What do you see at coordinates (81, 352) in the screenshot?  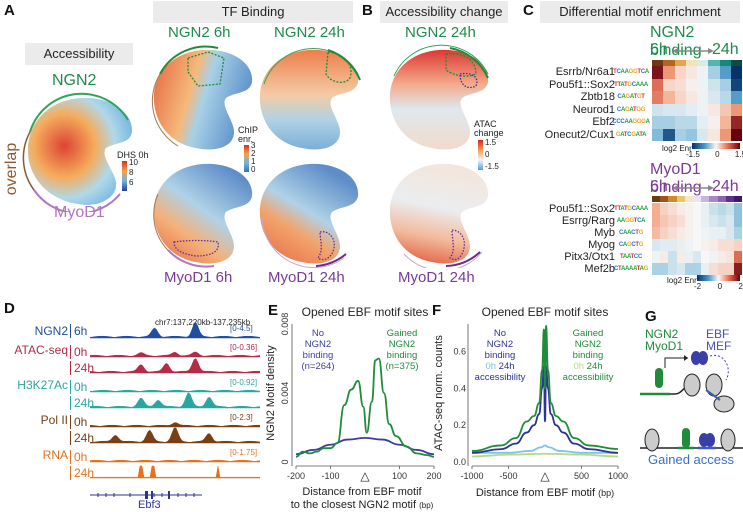 I see `track-time-label: 0h` at bounding box center [81, 352].